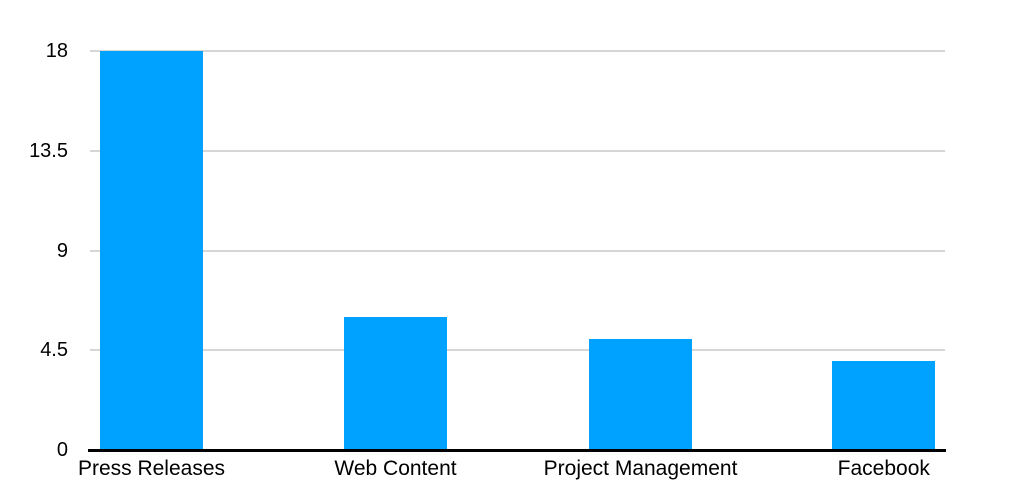  I want to click on x-axis-line, so click(517, 450).